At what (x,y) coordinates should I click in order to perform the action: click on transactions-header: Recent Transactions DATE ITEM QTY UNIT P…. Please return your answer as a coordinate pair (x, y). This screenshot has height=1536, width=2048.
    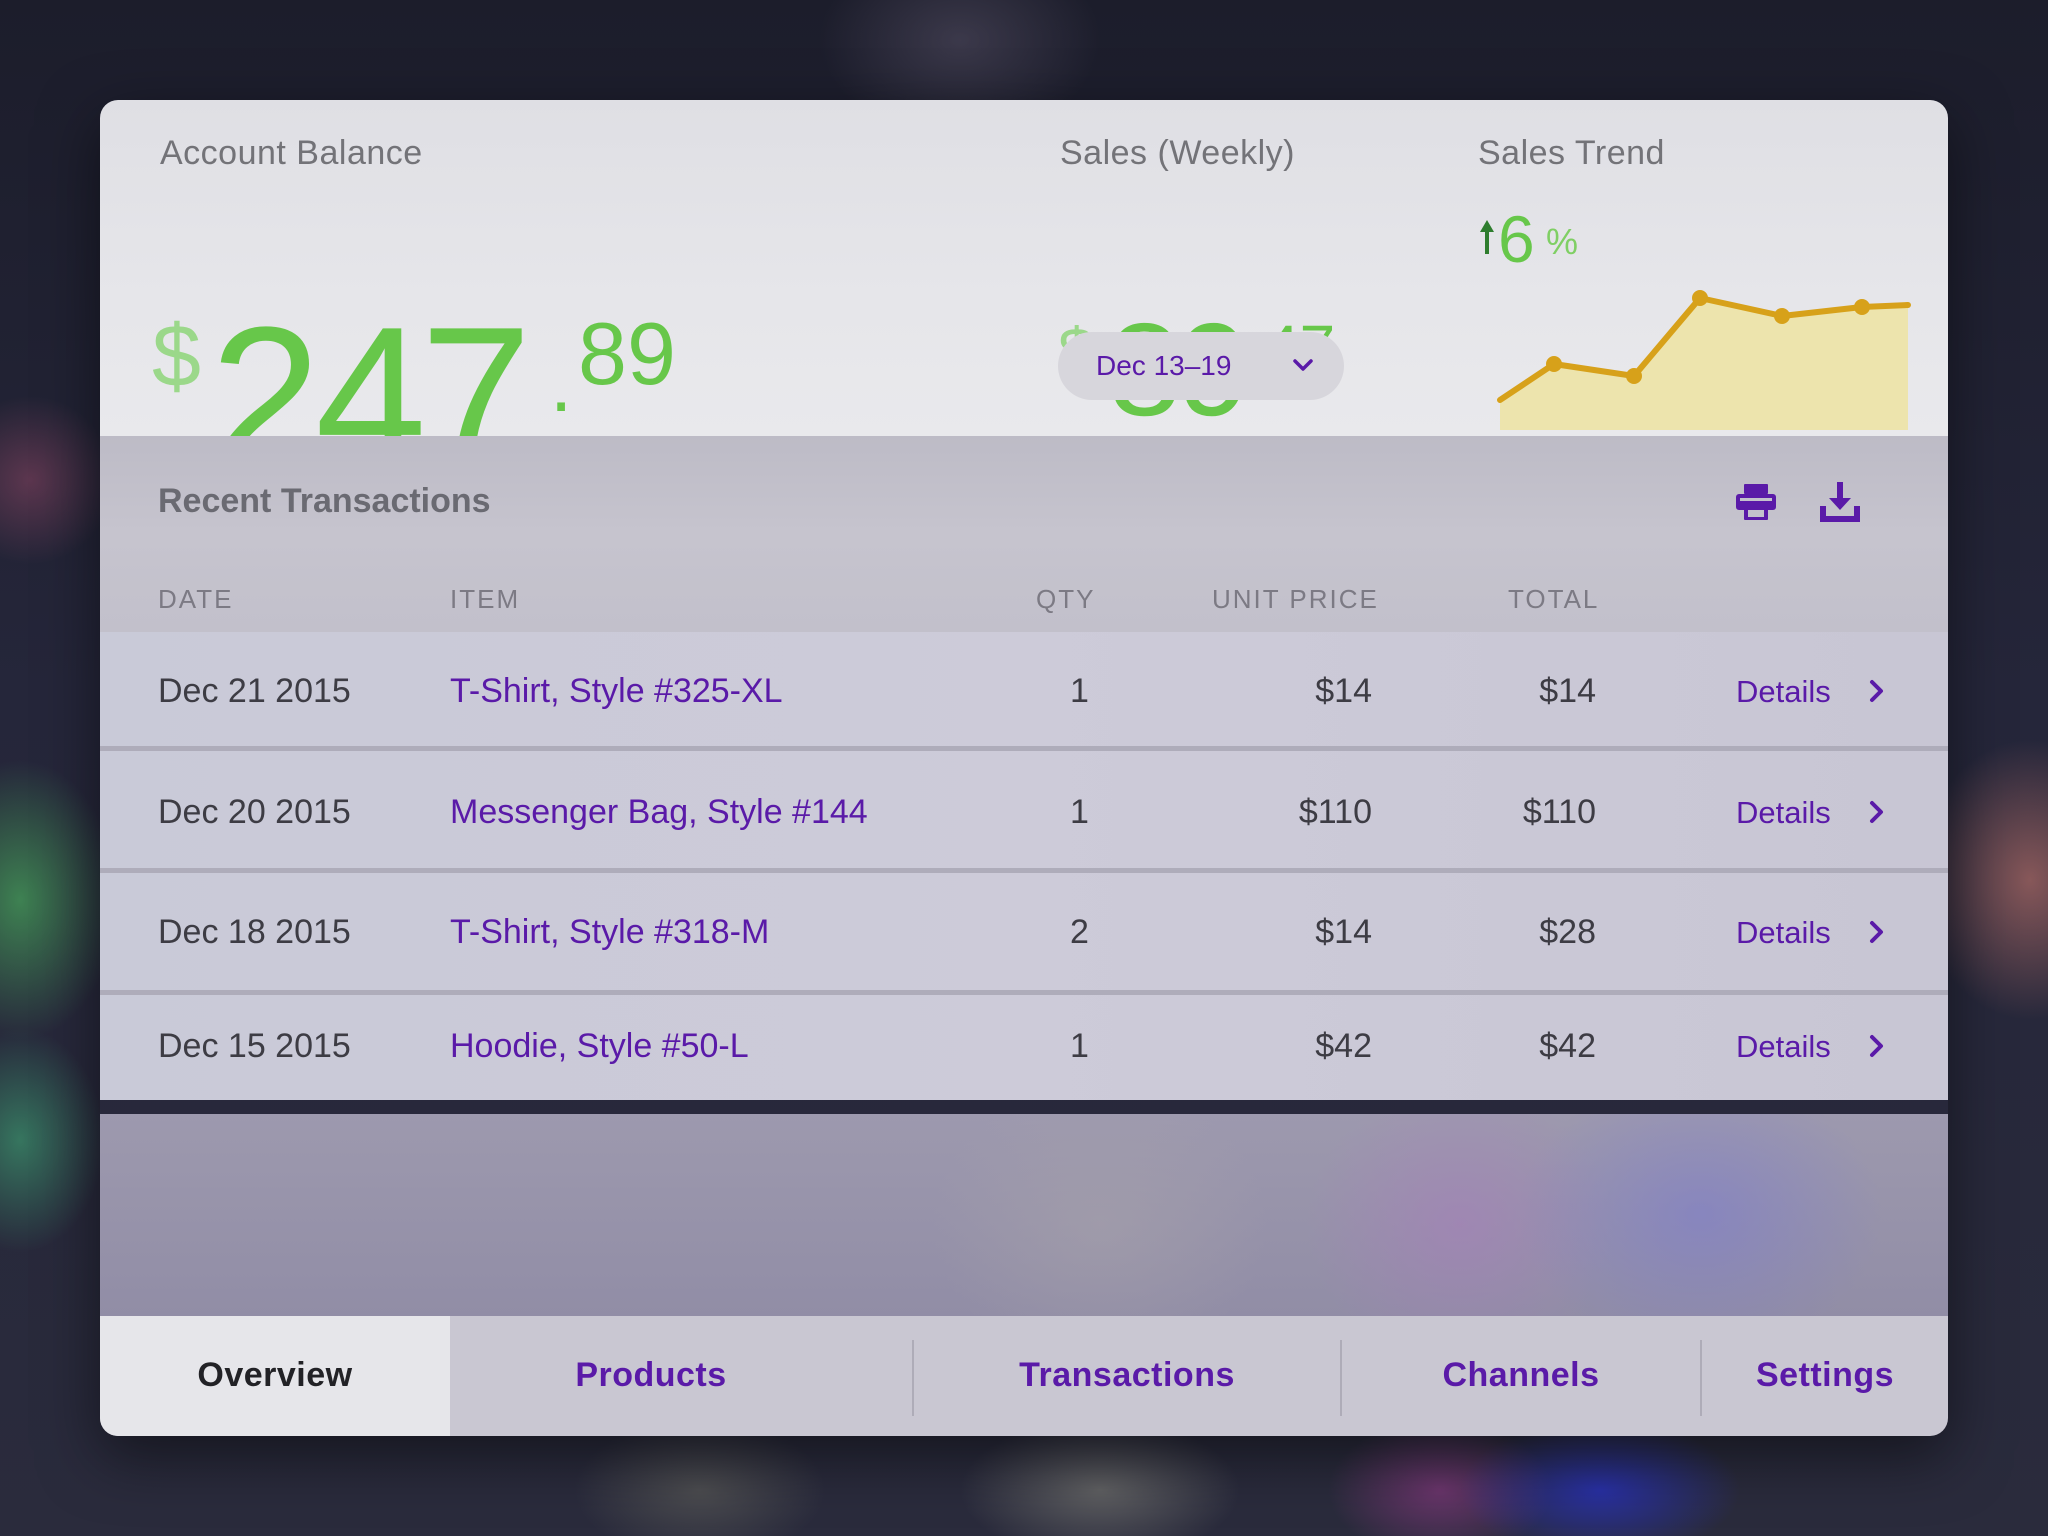
    Looking at the image, I should click on (1024, 534).